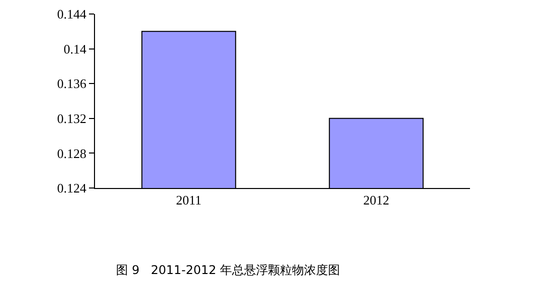  Describe the element at coordinates (71, 118) in the screenshot. I see `y-tick-label: 0.132` at that location.